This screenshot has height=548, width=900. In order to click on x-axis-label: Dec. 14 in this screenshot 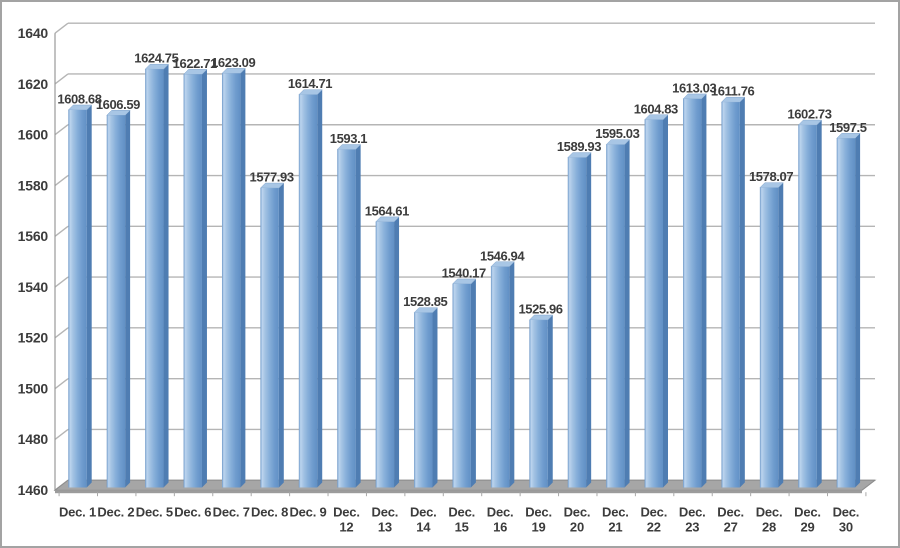, I will do `click(423, 520)`.